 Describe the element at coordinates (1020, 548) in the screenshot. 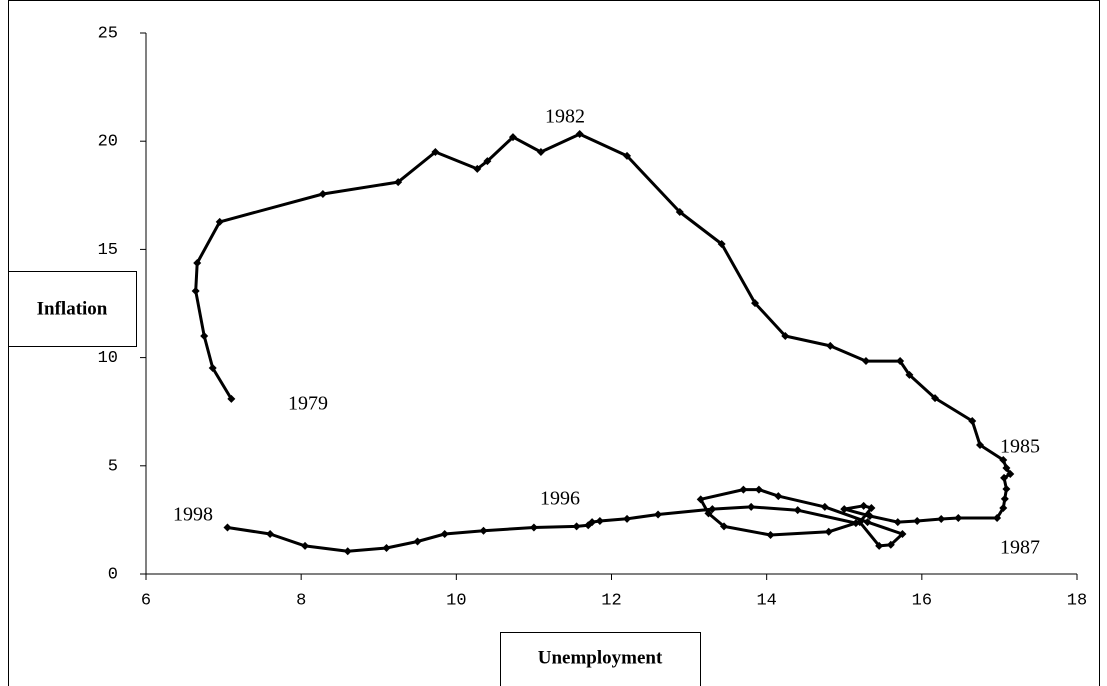

I see `annotation: 1987` at that location.